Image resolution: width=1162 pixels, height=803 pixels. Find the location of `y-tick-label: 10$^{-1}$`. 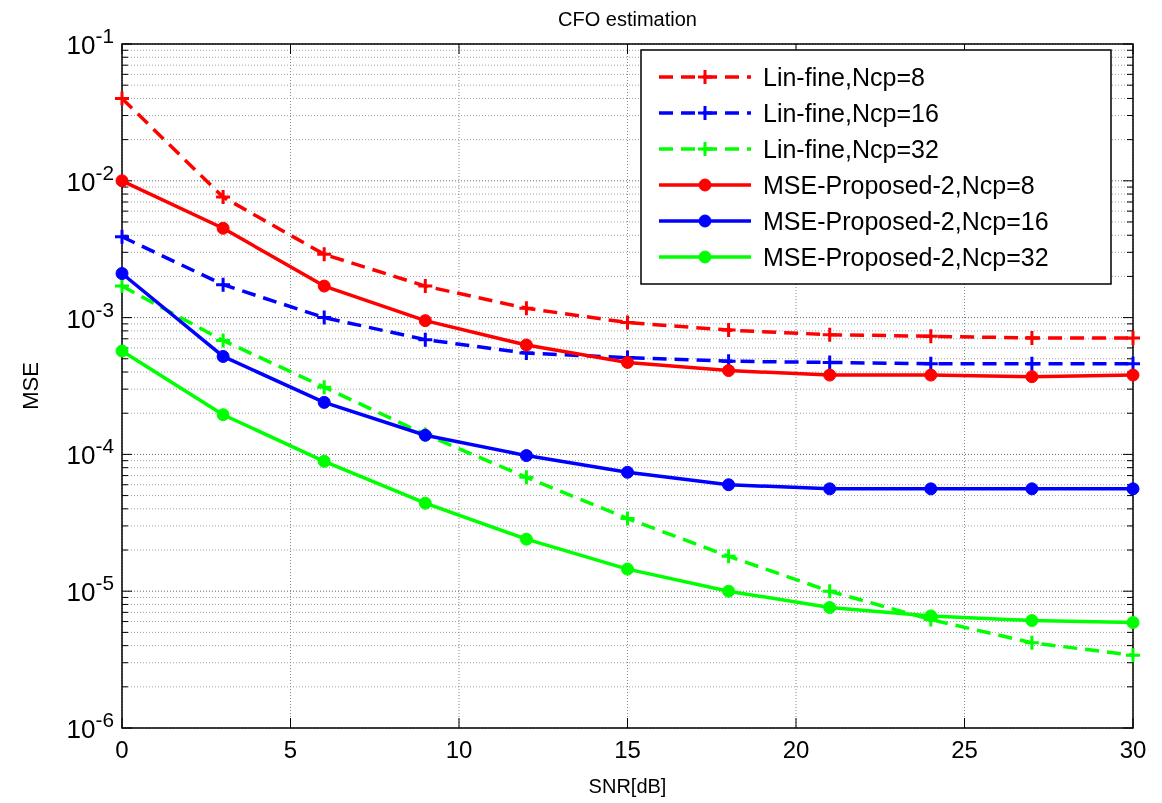

y-tick-label: 10$^{-1}$ is located at coordinates (90, 41).